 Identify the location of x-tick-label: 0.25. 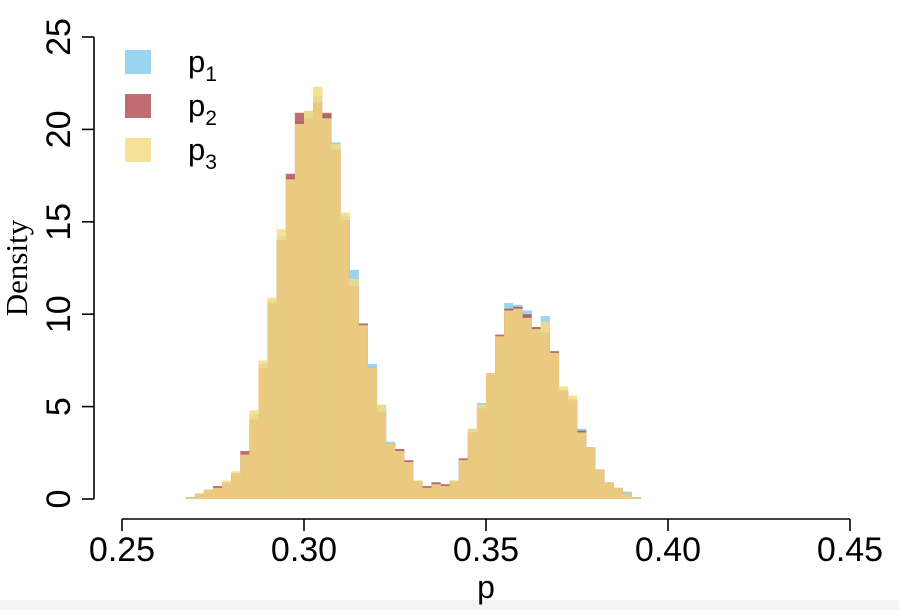
(122, 550).